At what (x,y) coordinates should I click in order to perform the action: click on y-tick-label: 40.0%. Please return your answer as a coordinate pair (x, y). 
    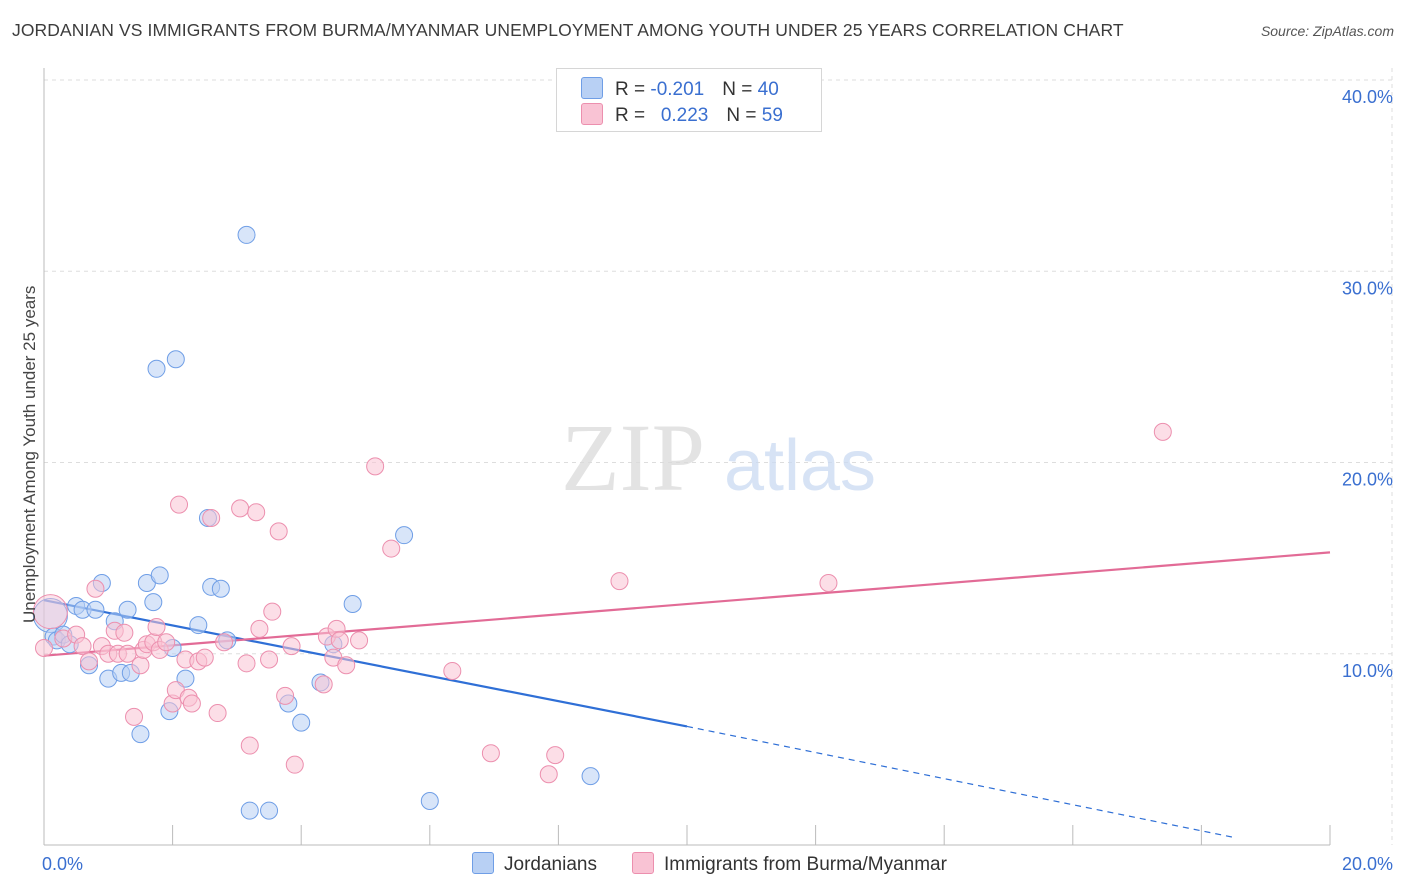
    Looking at the image, I should click on (1367, 97).